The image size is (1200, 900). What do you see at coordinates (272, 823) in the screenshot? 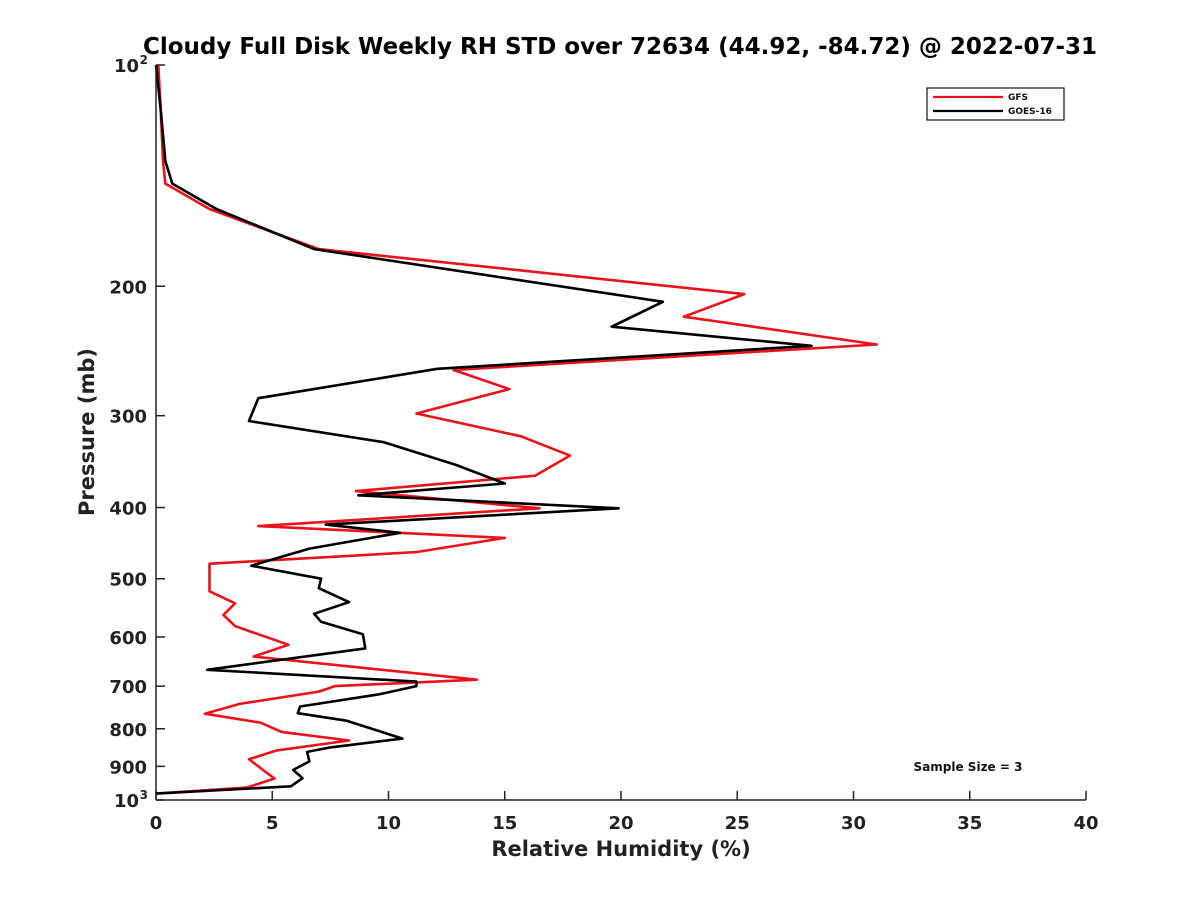
I see `x-tick-label: 5` at bounding box center [272, 823].